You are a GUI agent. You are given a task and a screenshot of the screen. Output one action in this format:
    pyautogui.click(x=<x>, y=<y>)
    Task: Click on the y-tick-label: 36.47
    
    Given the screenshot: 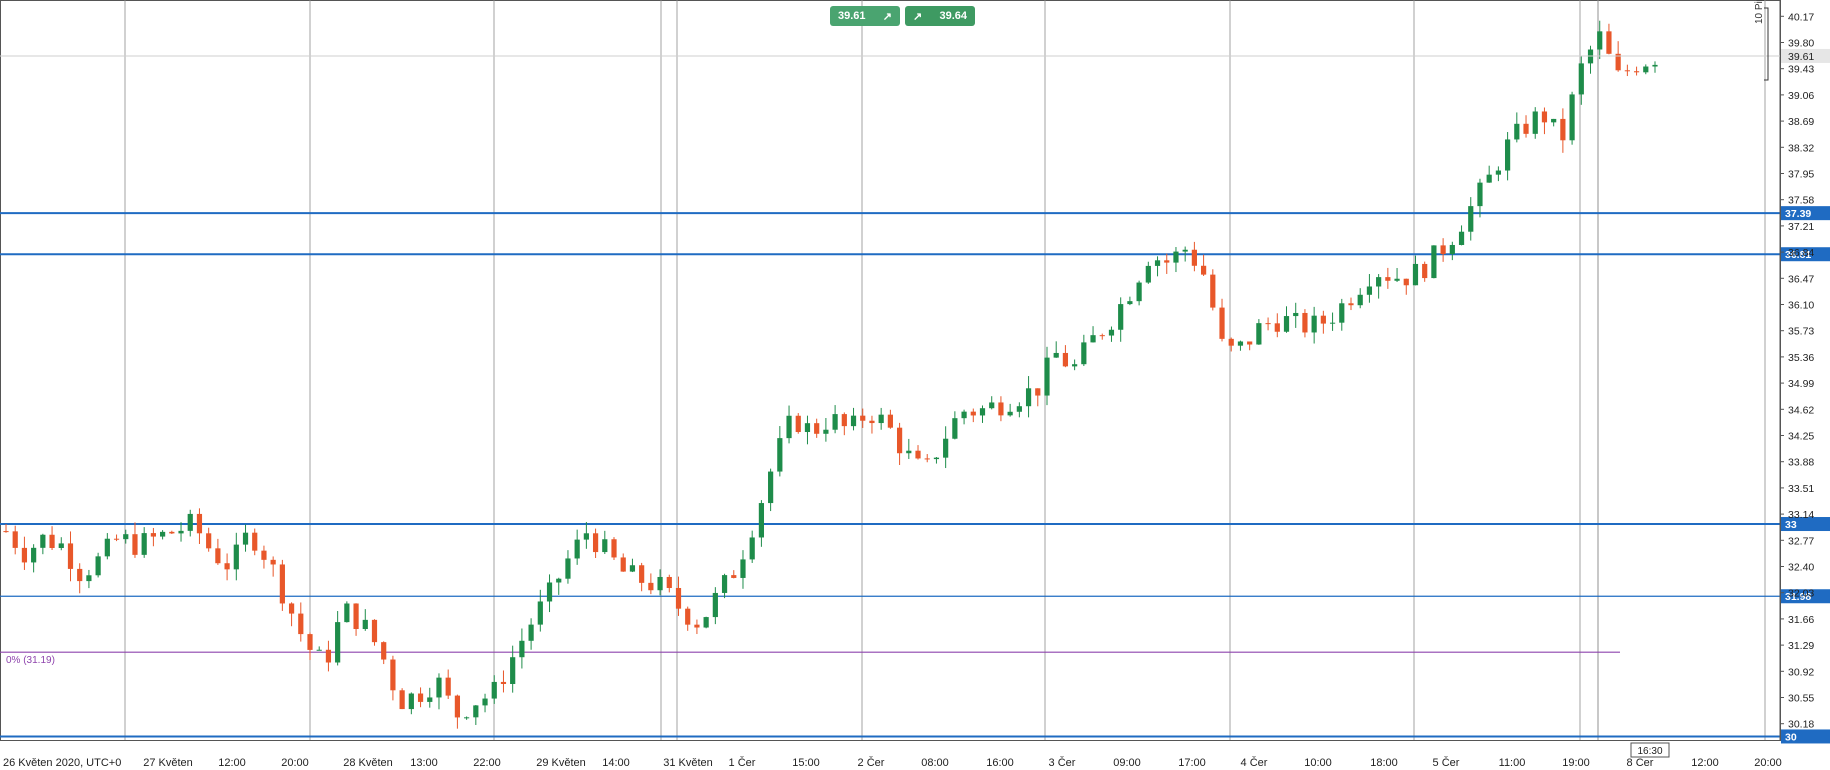 What is the action you would take?
    pyautogui.click(x=1801, y=279)
    